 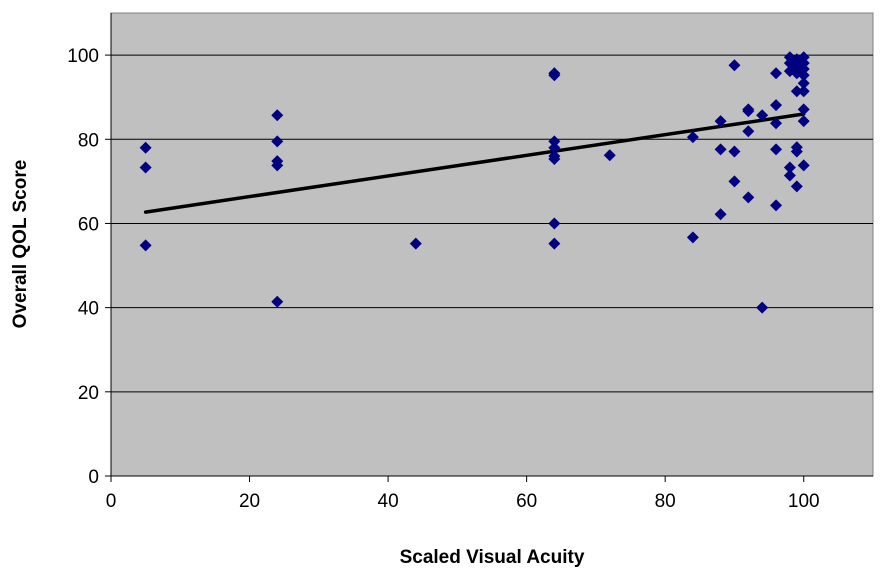 I want to click on y-tick-label: 40, so click(x=88, y=309).